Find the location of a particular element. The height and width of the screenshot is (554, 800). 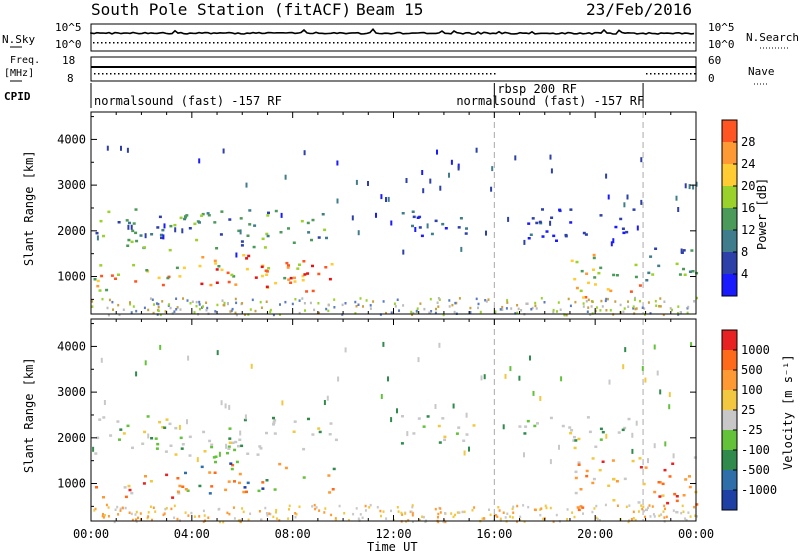

velocity-colorbar-tick-label: -1000 is located at coordinates (759, 490).